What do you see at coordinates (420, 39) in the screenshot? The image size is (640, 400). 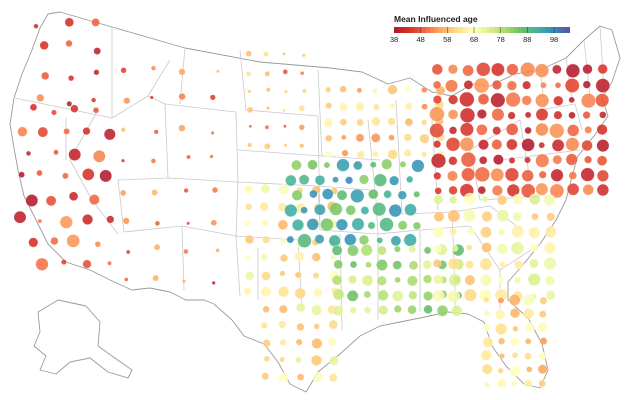 I see `legend-tick-label: 48` at bounding box center [420, 39].